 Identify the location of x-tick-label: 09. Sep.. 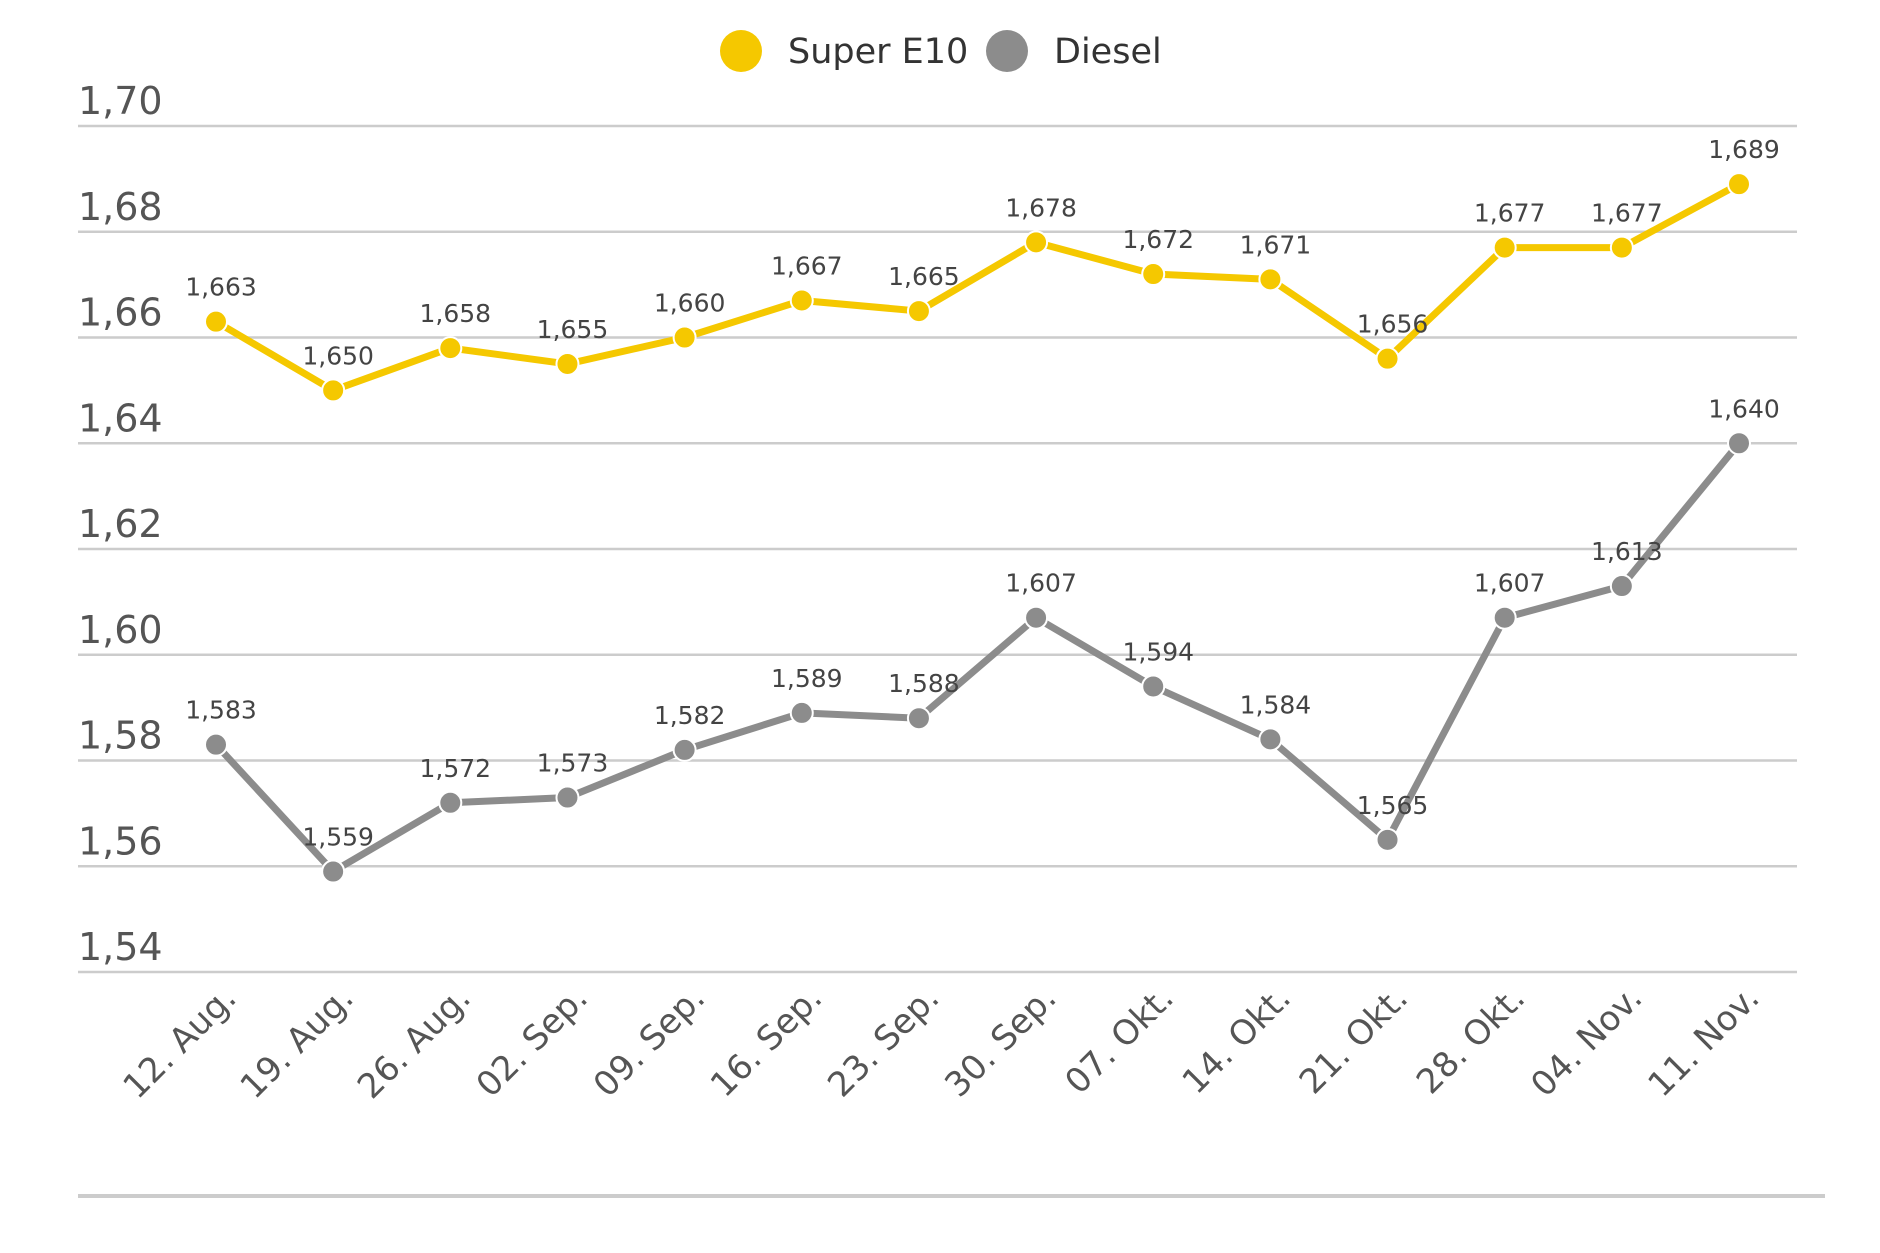
(649, 1041).